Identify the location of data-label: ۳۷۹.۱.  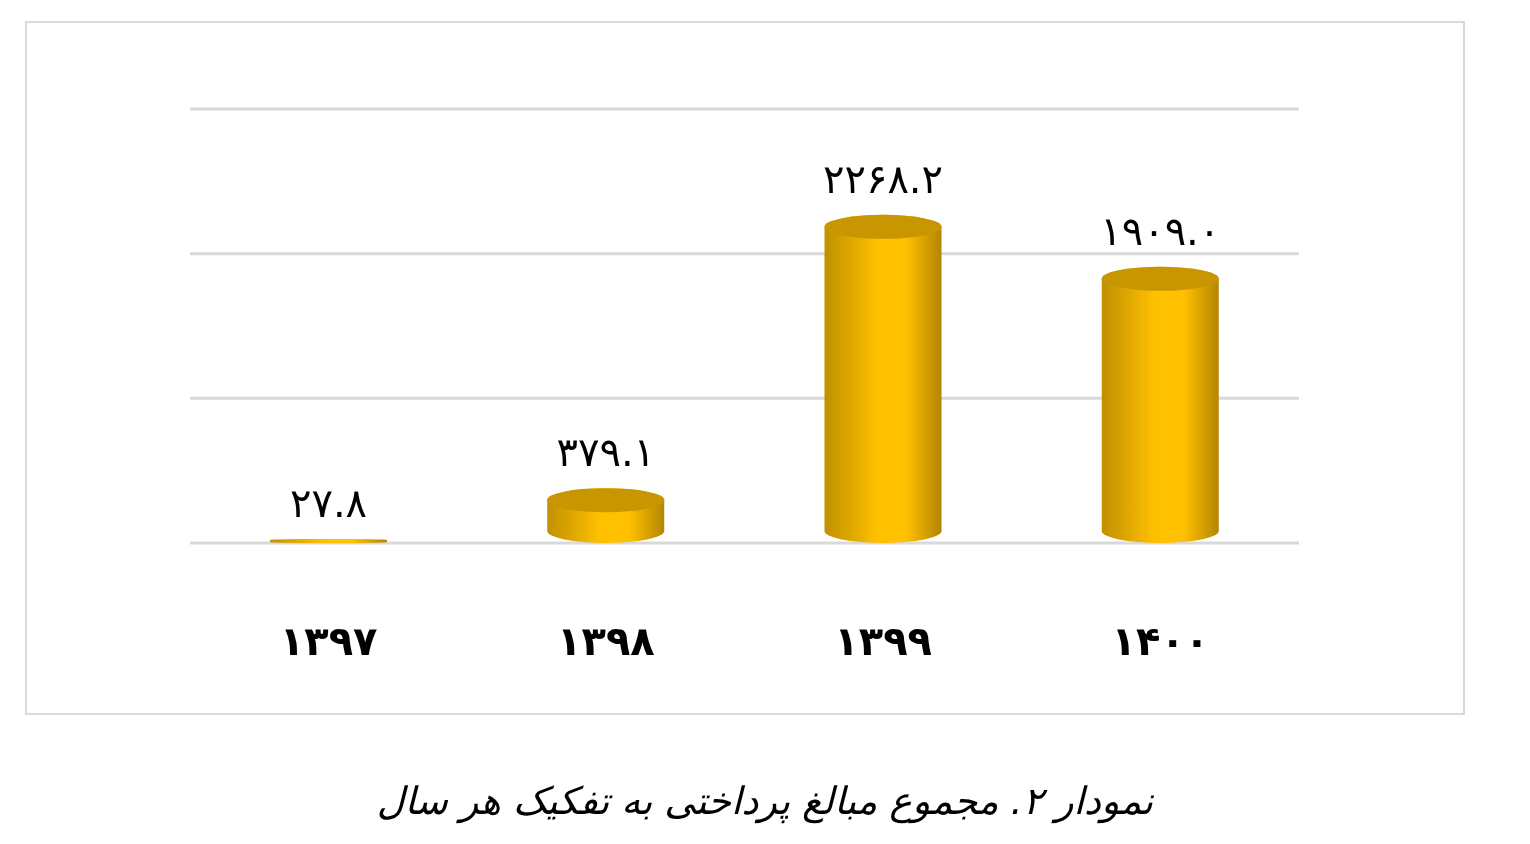
(606, 452).